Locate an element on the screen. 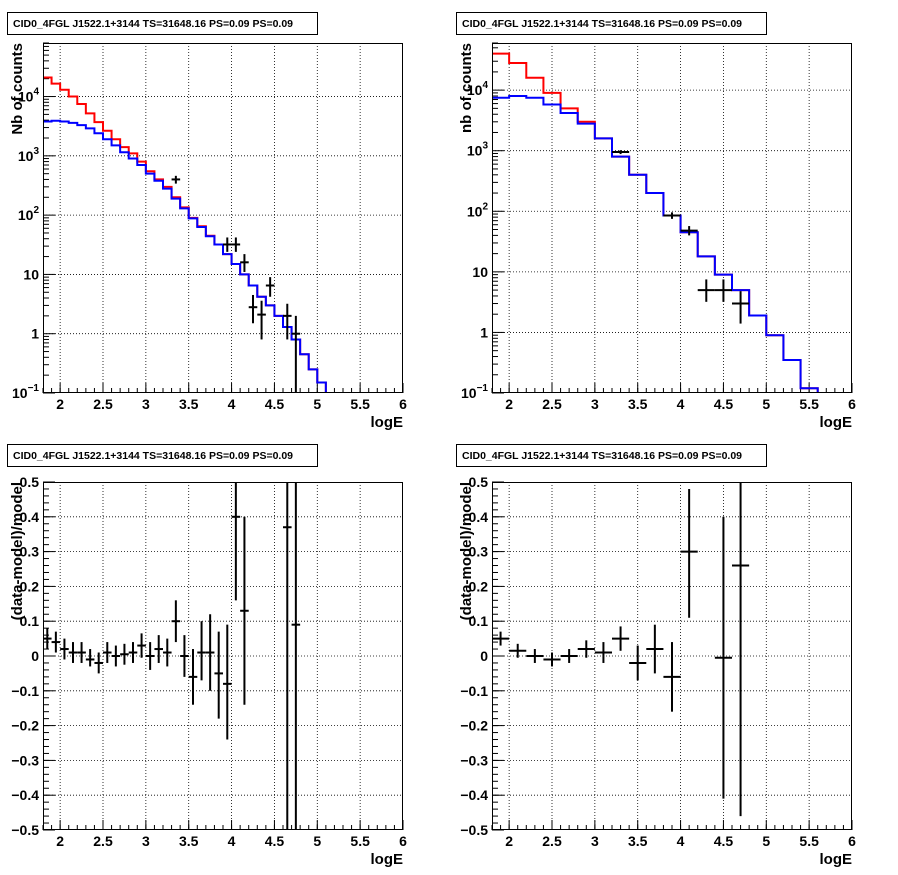  y-tick-label: 10² is located at coordinates (29, 214).